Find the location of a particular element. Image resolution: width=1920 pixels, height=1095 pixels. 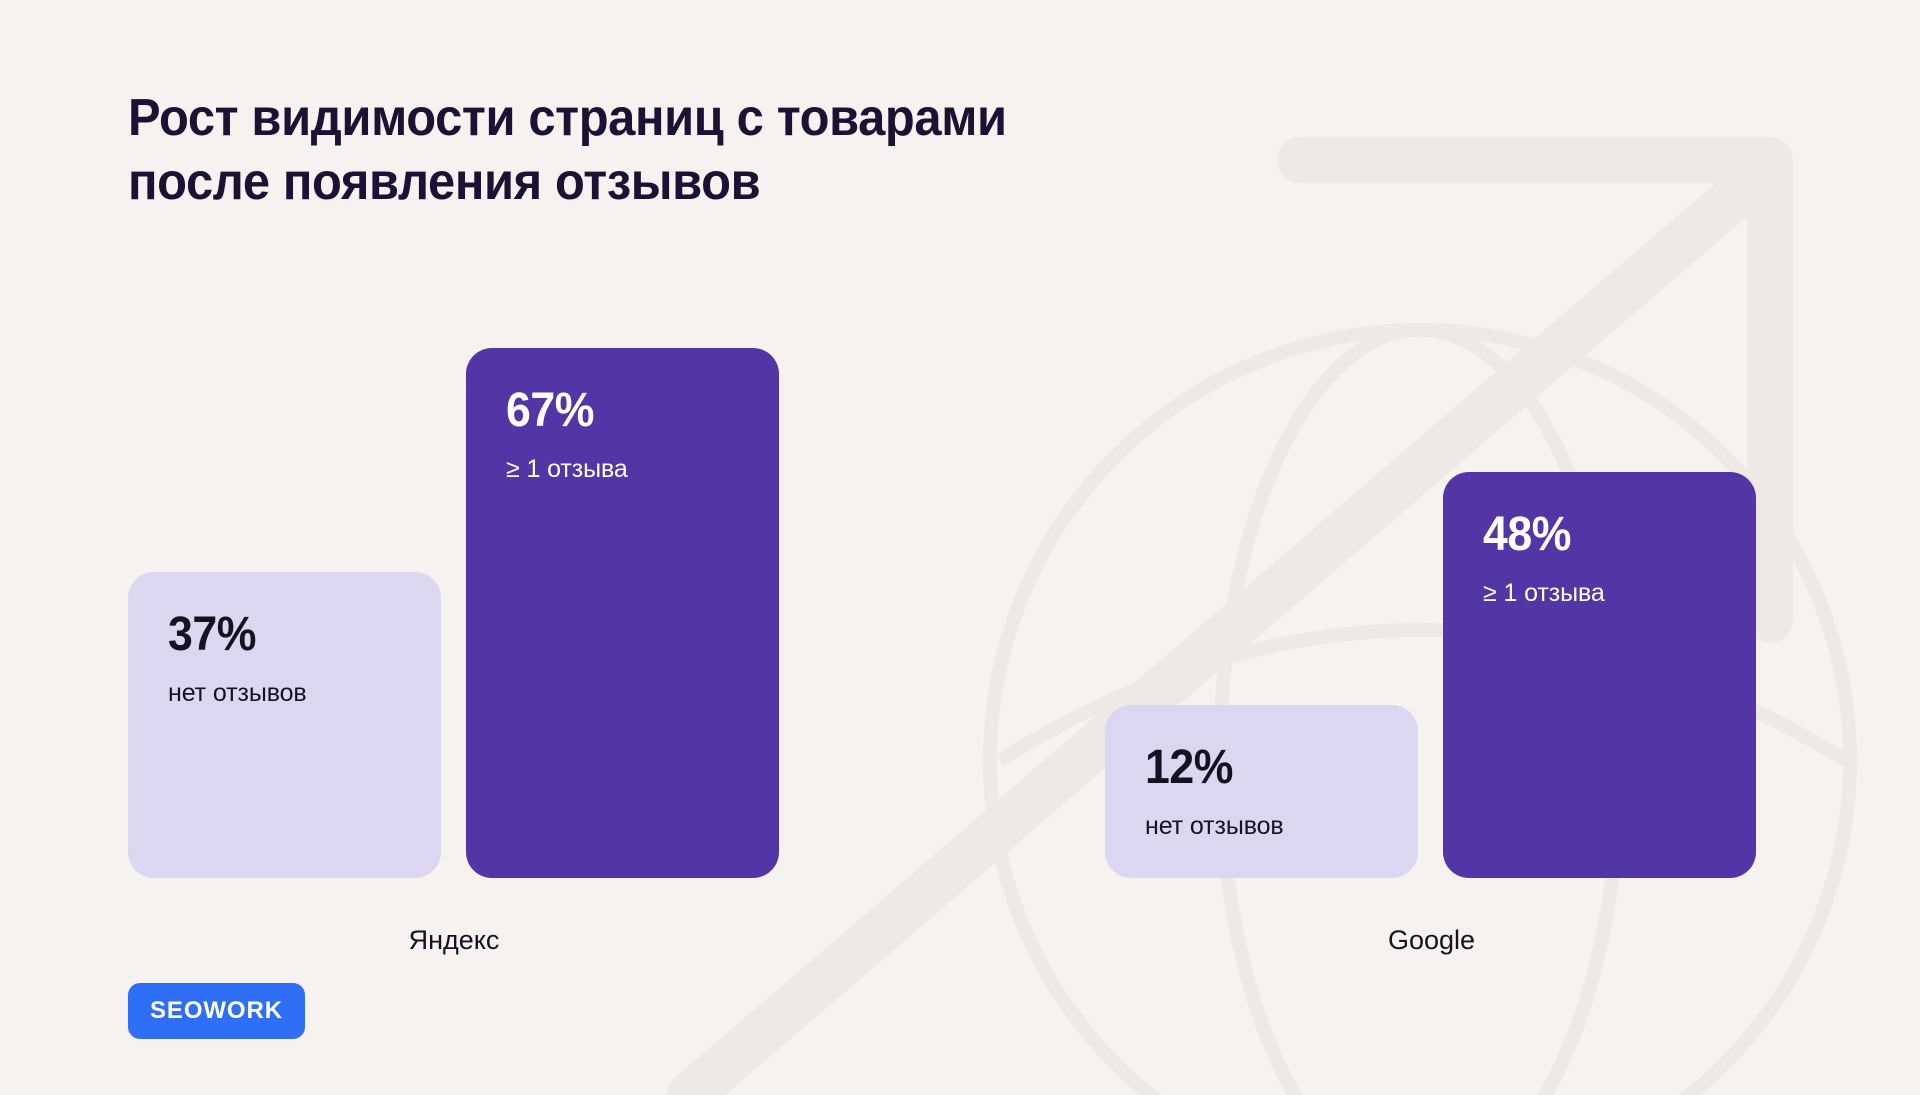

title-line-1: Рост видимости страниц с товарами is located at coordinates (567, 118).